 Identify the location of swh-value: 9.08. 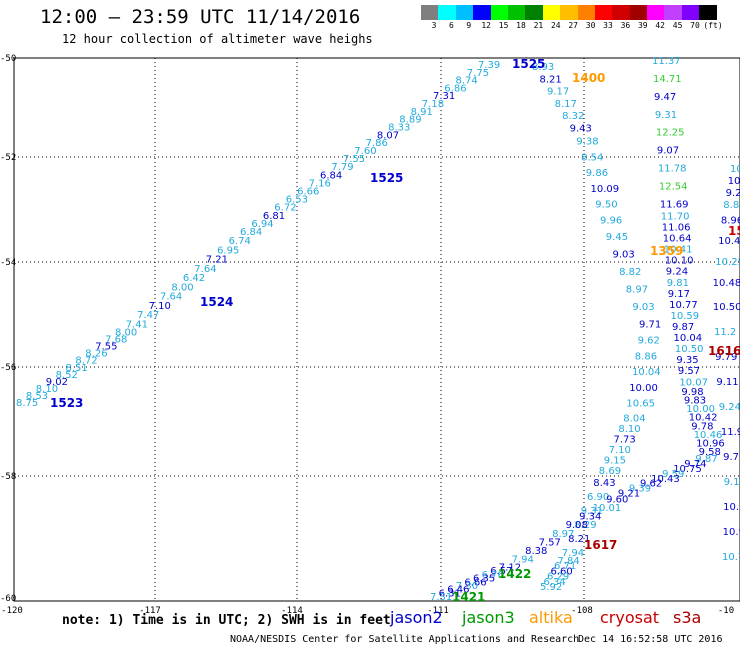
(577, 525).